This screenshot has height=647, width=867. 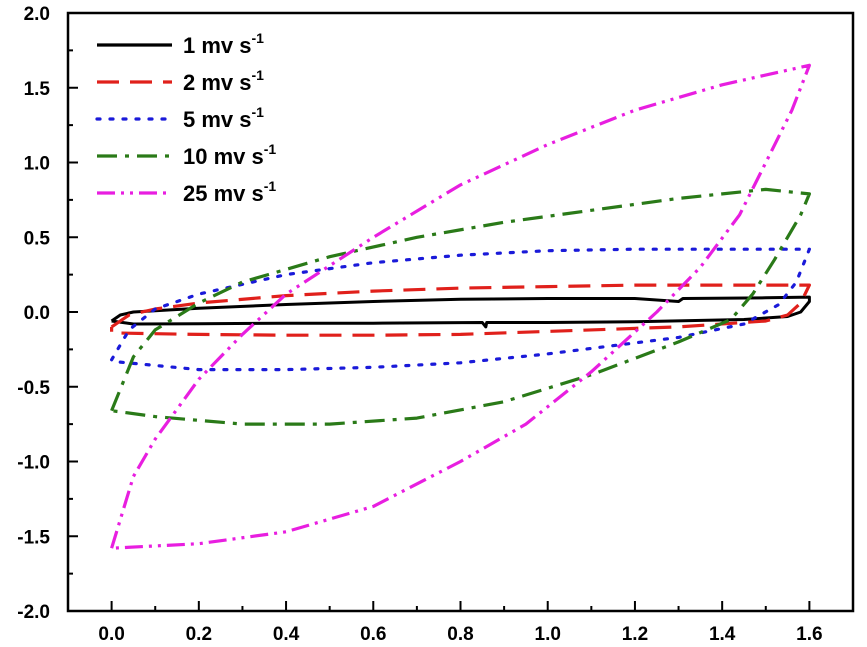 What do you see at coordinates (223, 193) in the screenshot?
I see `legend-label-text: 25 mv s` at bounding box center [223, 193].